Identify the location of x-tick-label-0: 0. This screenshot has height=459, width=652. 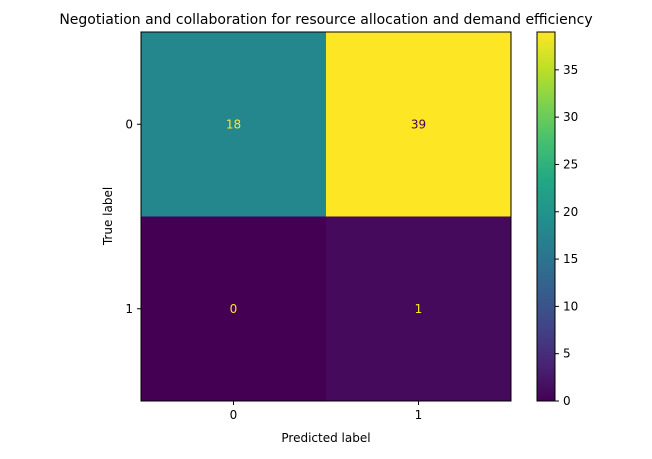
(234, 415).